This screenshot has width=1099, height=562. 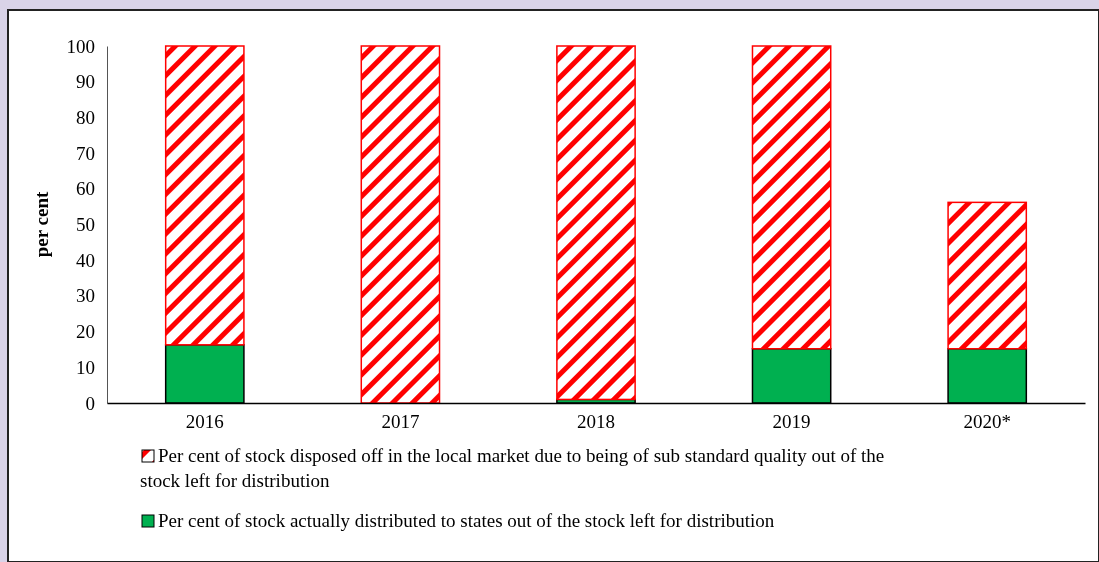 I want to click on x-tick-label: 2020*, so click(x=987, y=422).